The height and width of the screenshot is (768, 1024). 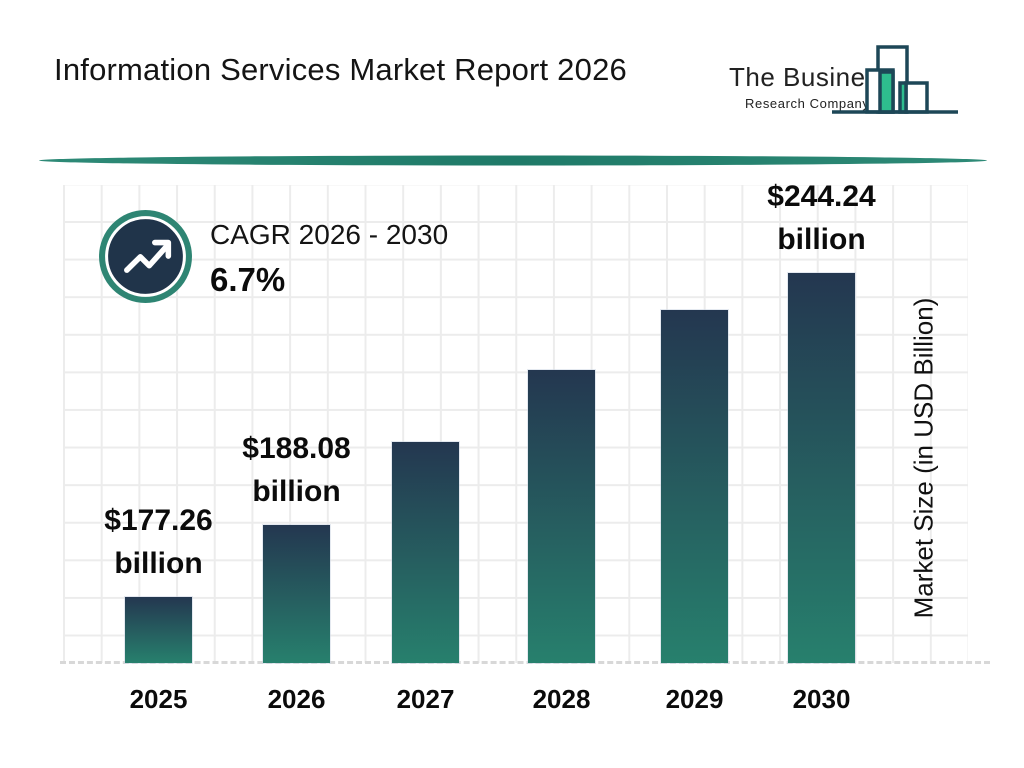 I want to click on bar-2030, so click(x=821, y=468).